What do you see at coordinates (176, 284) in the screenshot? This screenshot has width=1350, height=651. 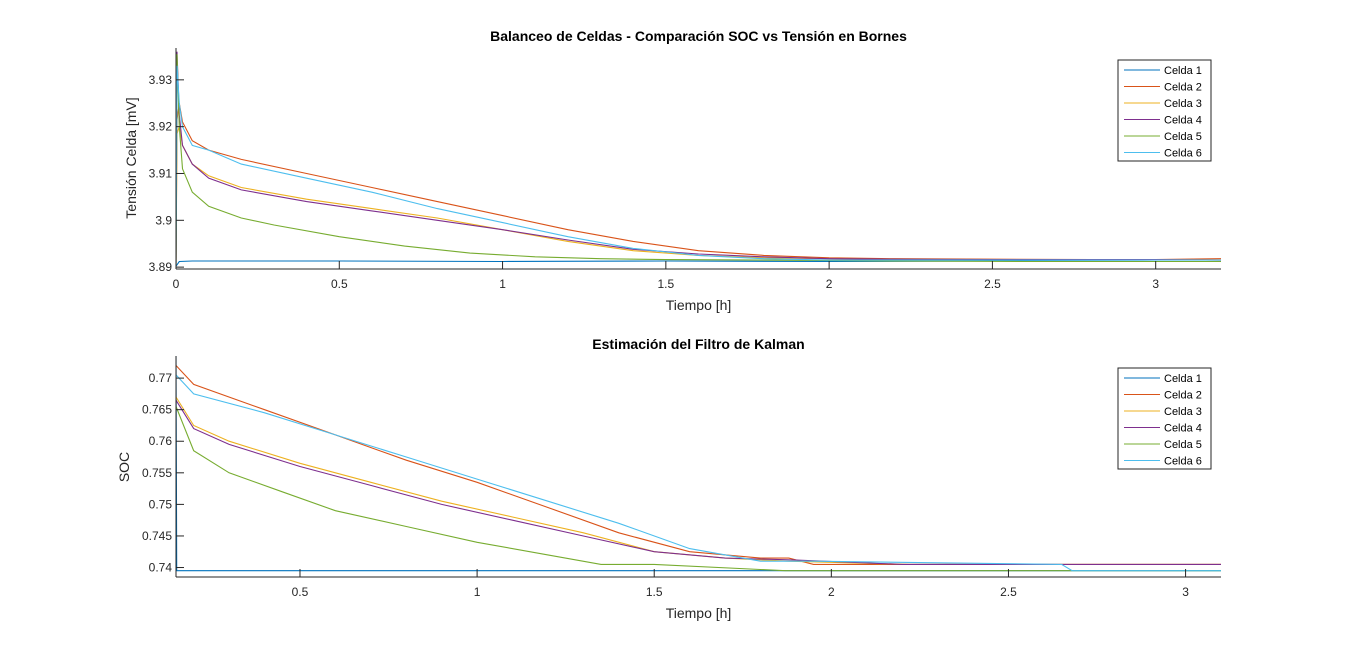 I see `x-tick-label: 0` at bounding box center [176, 284].